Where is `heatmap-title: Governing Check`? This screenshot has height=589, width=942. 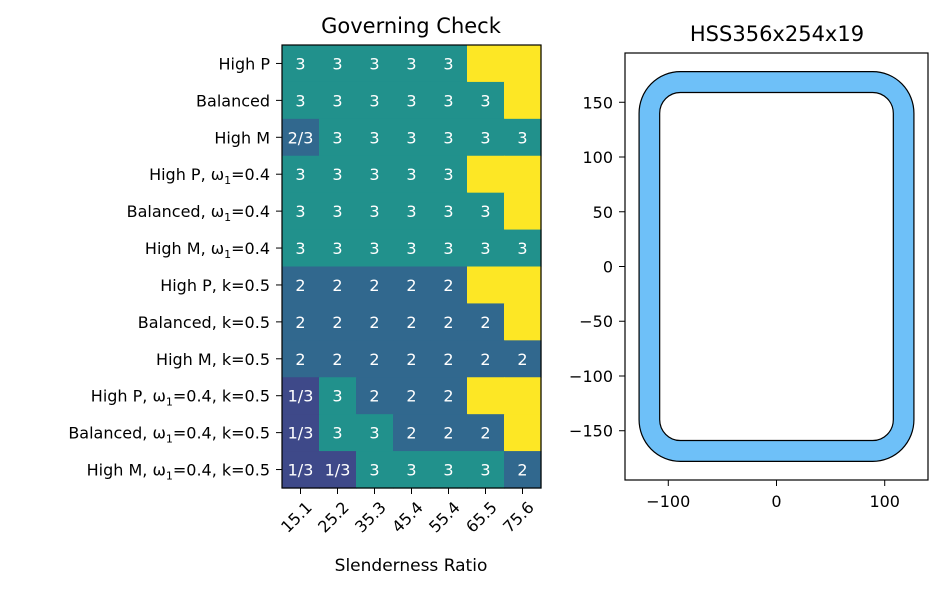
heatmap-title: Governing Check is located at coordinates (411, 26).